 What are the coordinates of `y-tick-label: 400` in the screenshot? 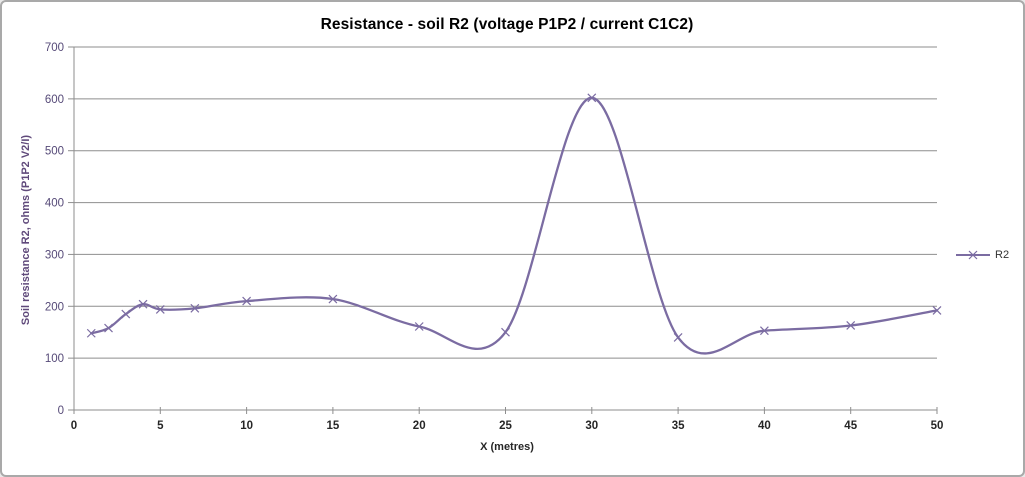 It's located at (54, 204).